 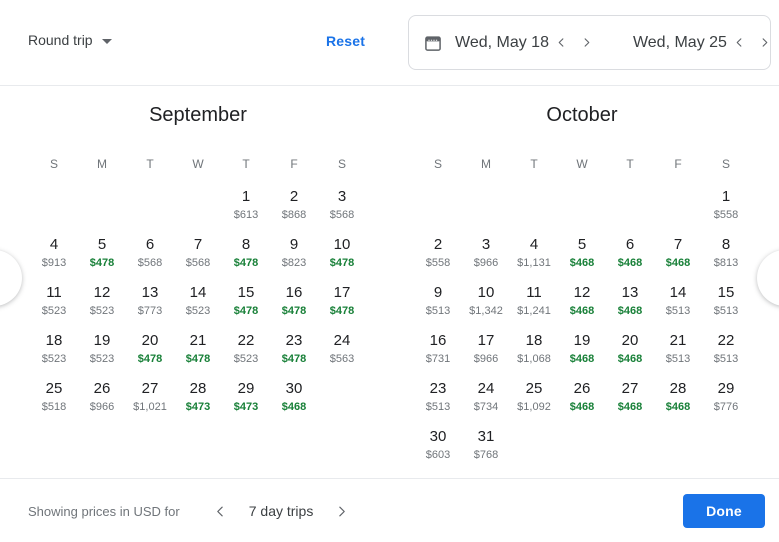 What do you see at coordinates (630, 304) in the screenshot?
I see `calendar-day: 13 $468` at bounding box center [630, 304].